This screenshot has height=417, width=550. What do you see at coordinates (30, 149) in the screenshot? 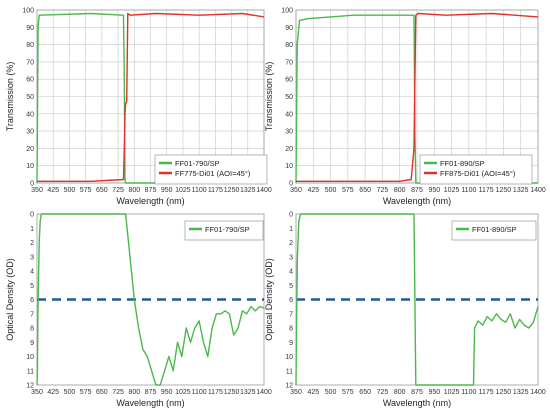
I see `y-tick-label: 20` at bounding box center [30, 149].